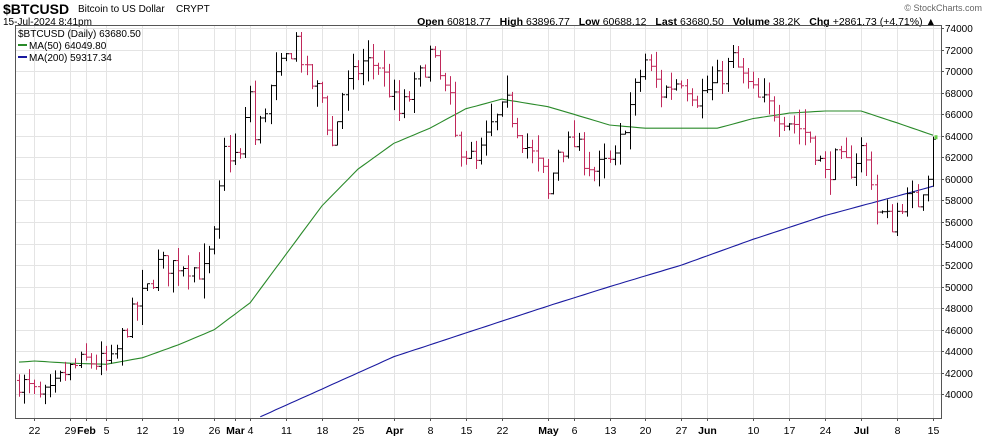 The image size is (990, 438). Describe the element at coordinates (646, 431) in the screenshot. I see `x-tick-label: 20` at that location.